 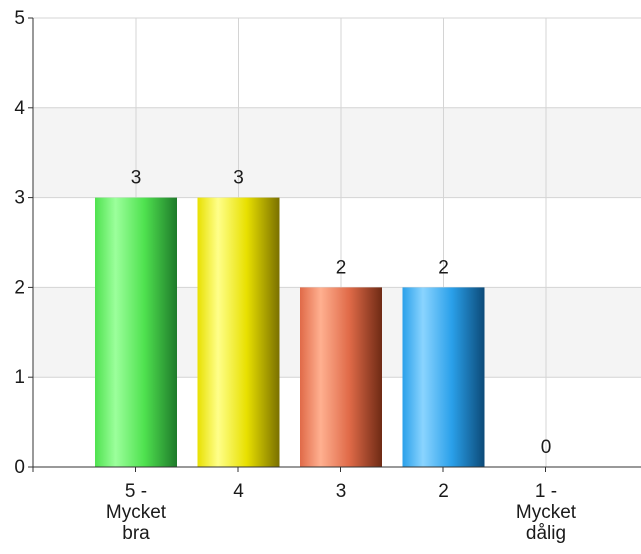 What do you see at coordinates (19, 18) in the screenshot?
I see `ytick-label-5: 5` at bounding box center [19, 18].